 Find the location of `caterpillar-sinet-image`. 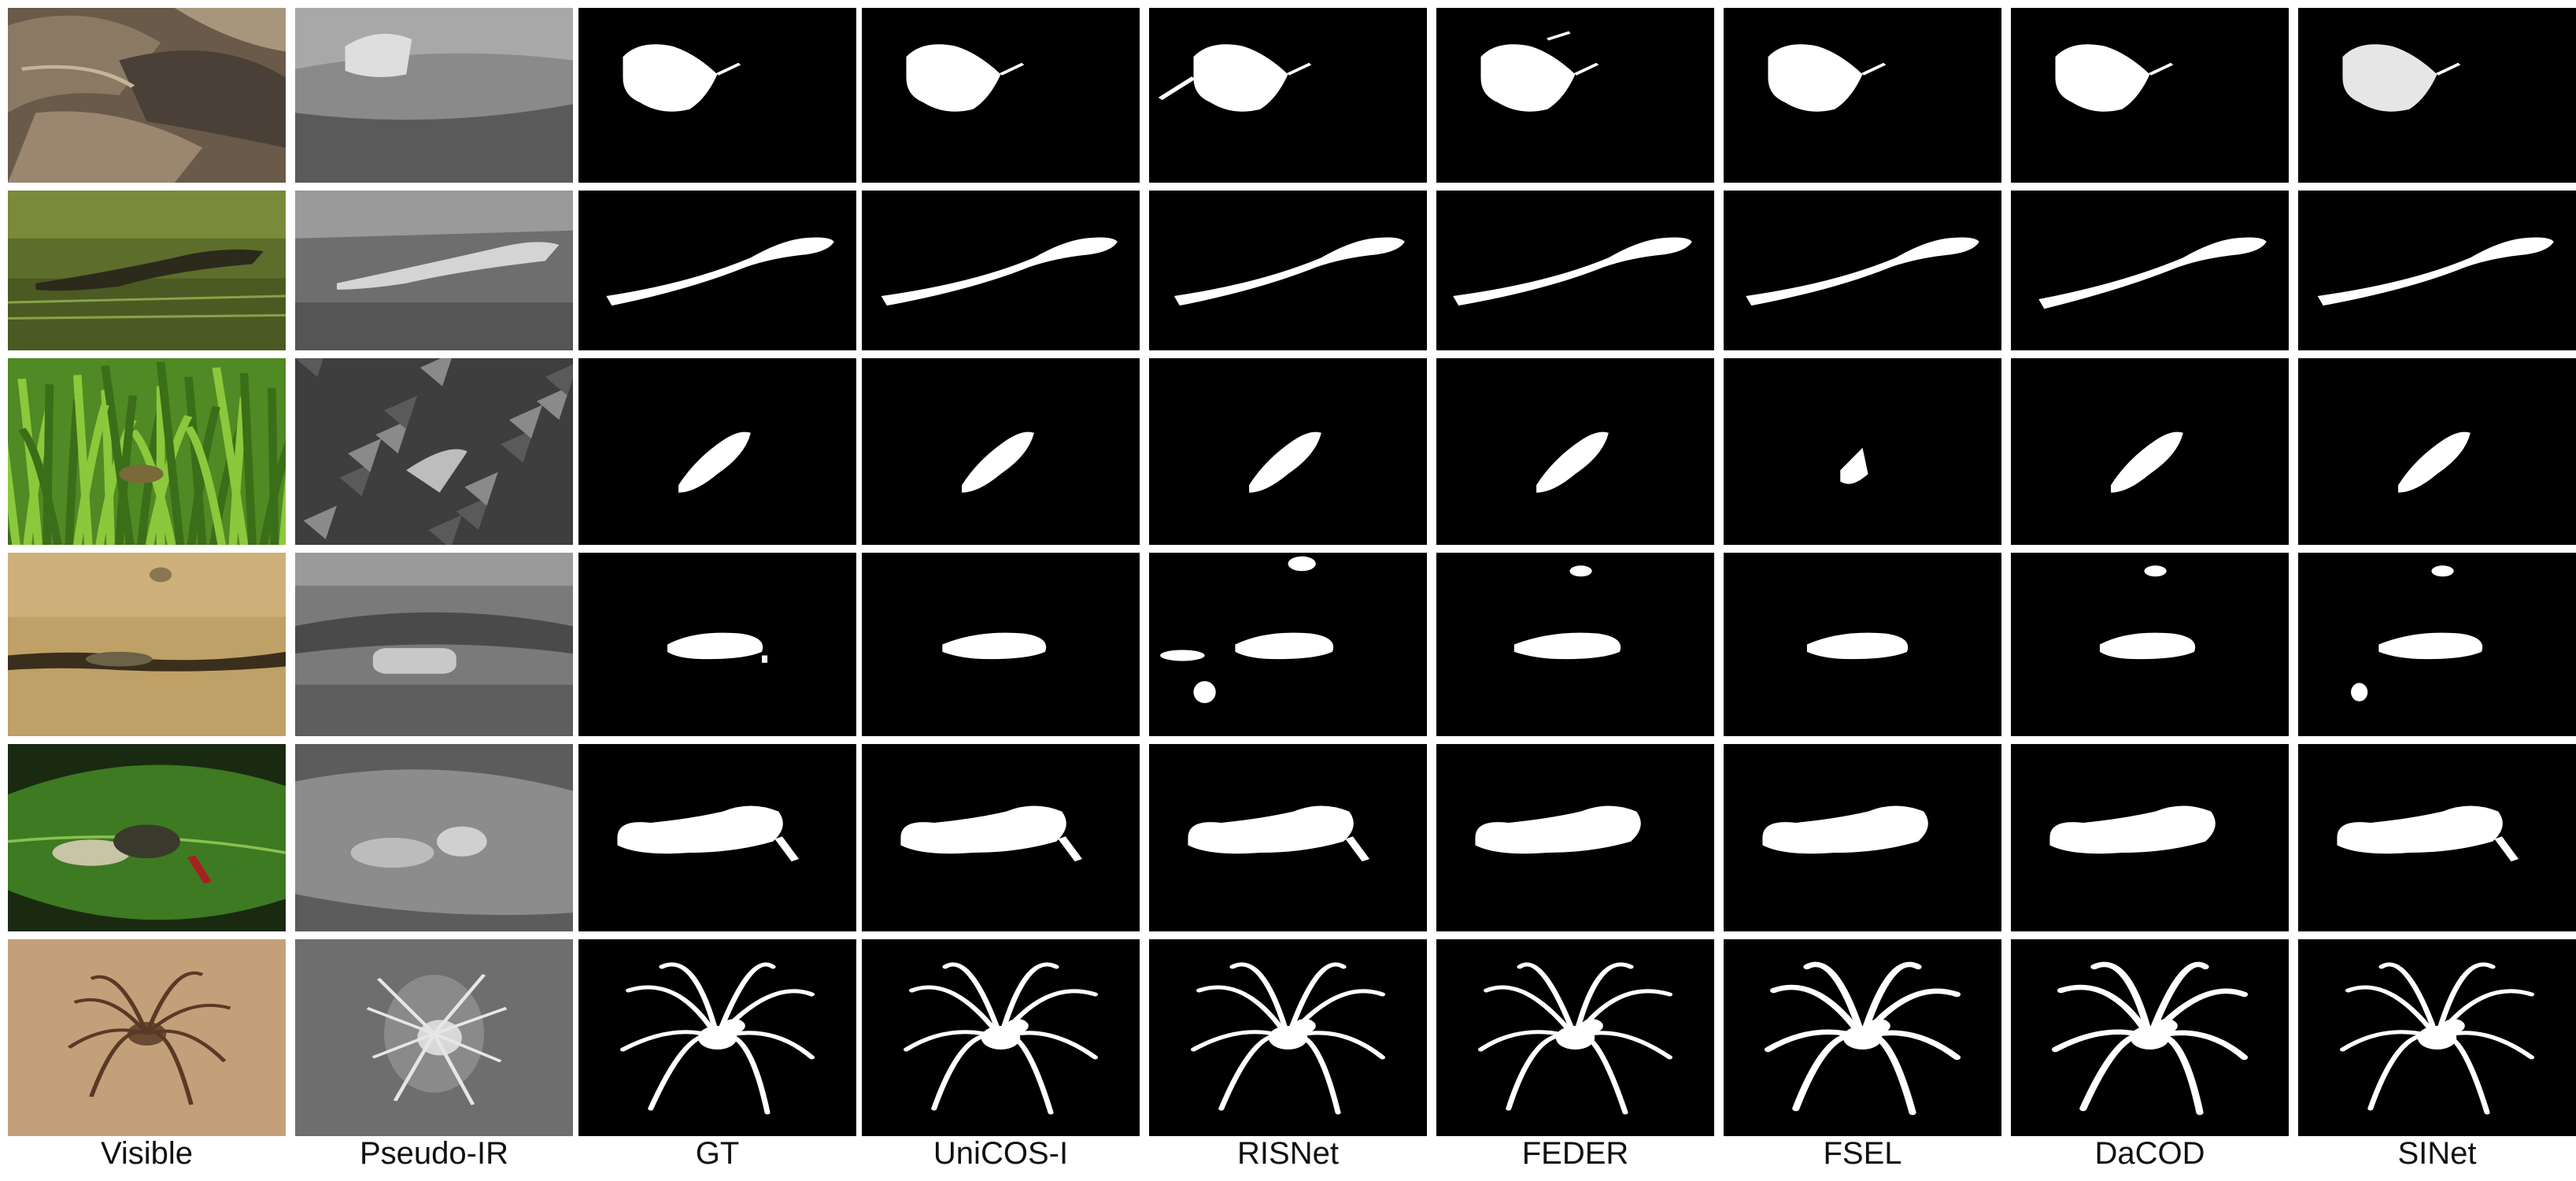

caterpillar-sinet-image is located at coordinates (2437, 837).